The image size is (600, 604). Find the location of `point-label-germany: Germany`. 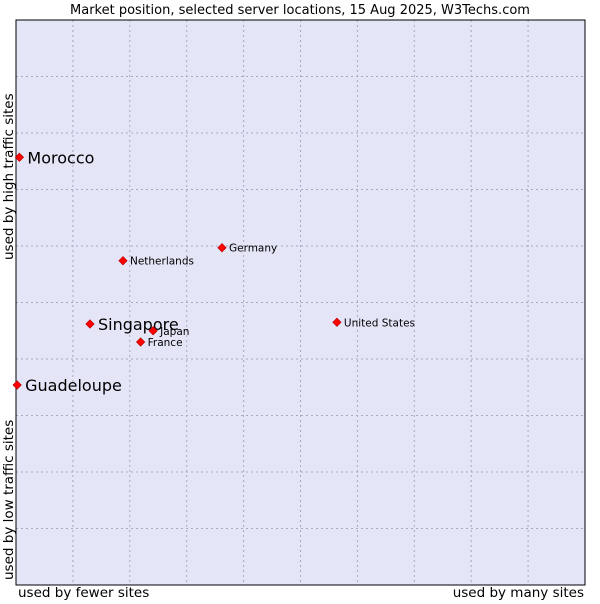

point-label-germany: Germany is located at coordinates (253, 249).